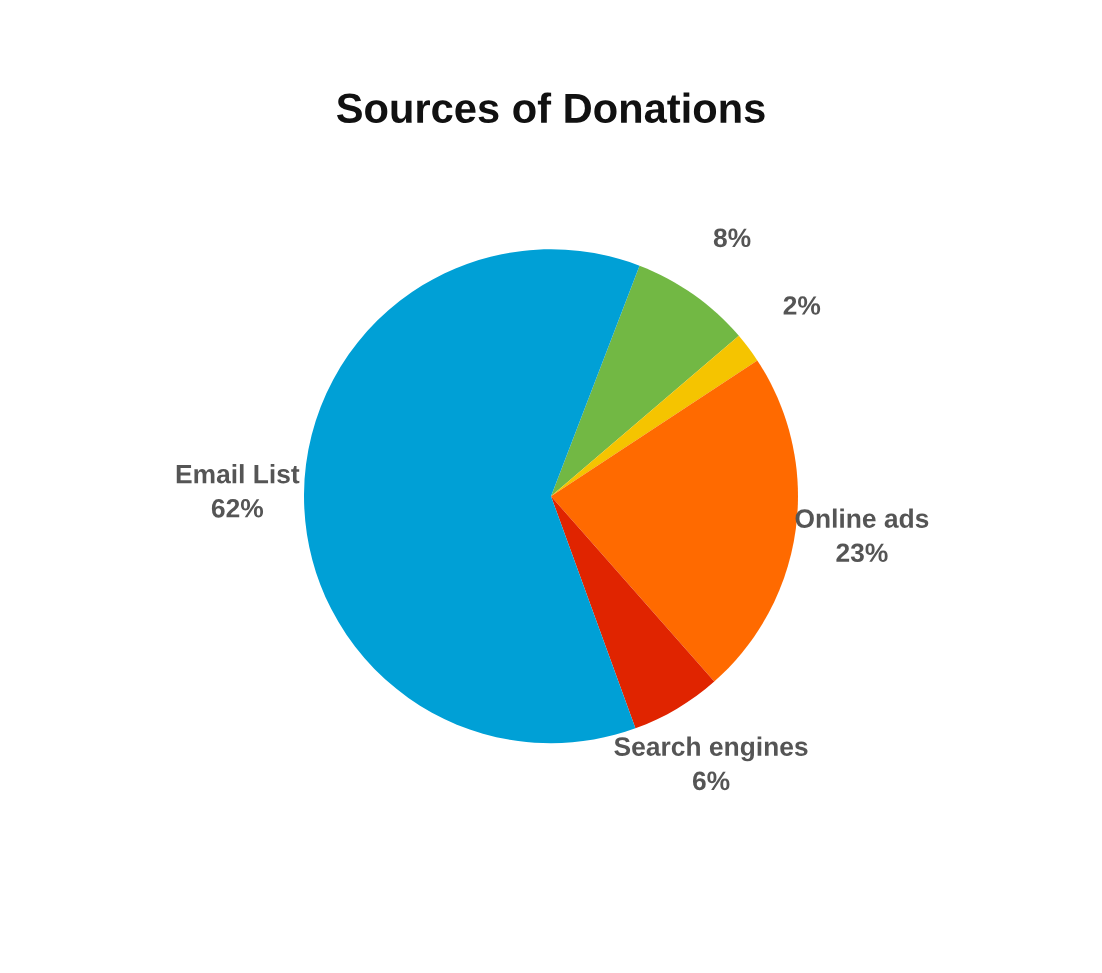 The image size is (1102, 973). Describe the element at coordinates (732, 238) in the screenshot. I see `data-label: 8%` at that location.